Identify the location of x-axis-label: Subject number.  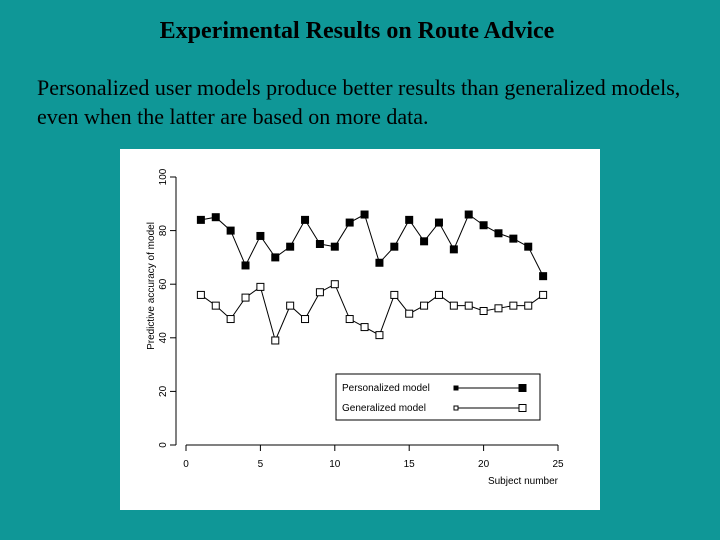
(523, 481).